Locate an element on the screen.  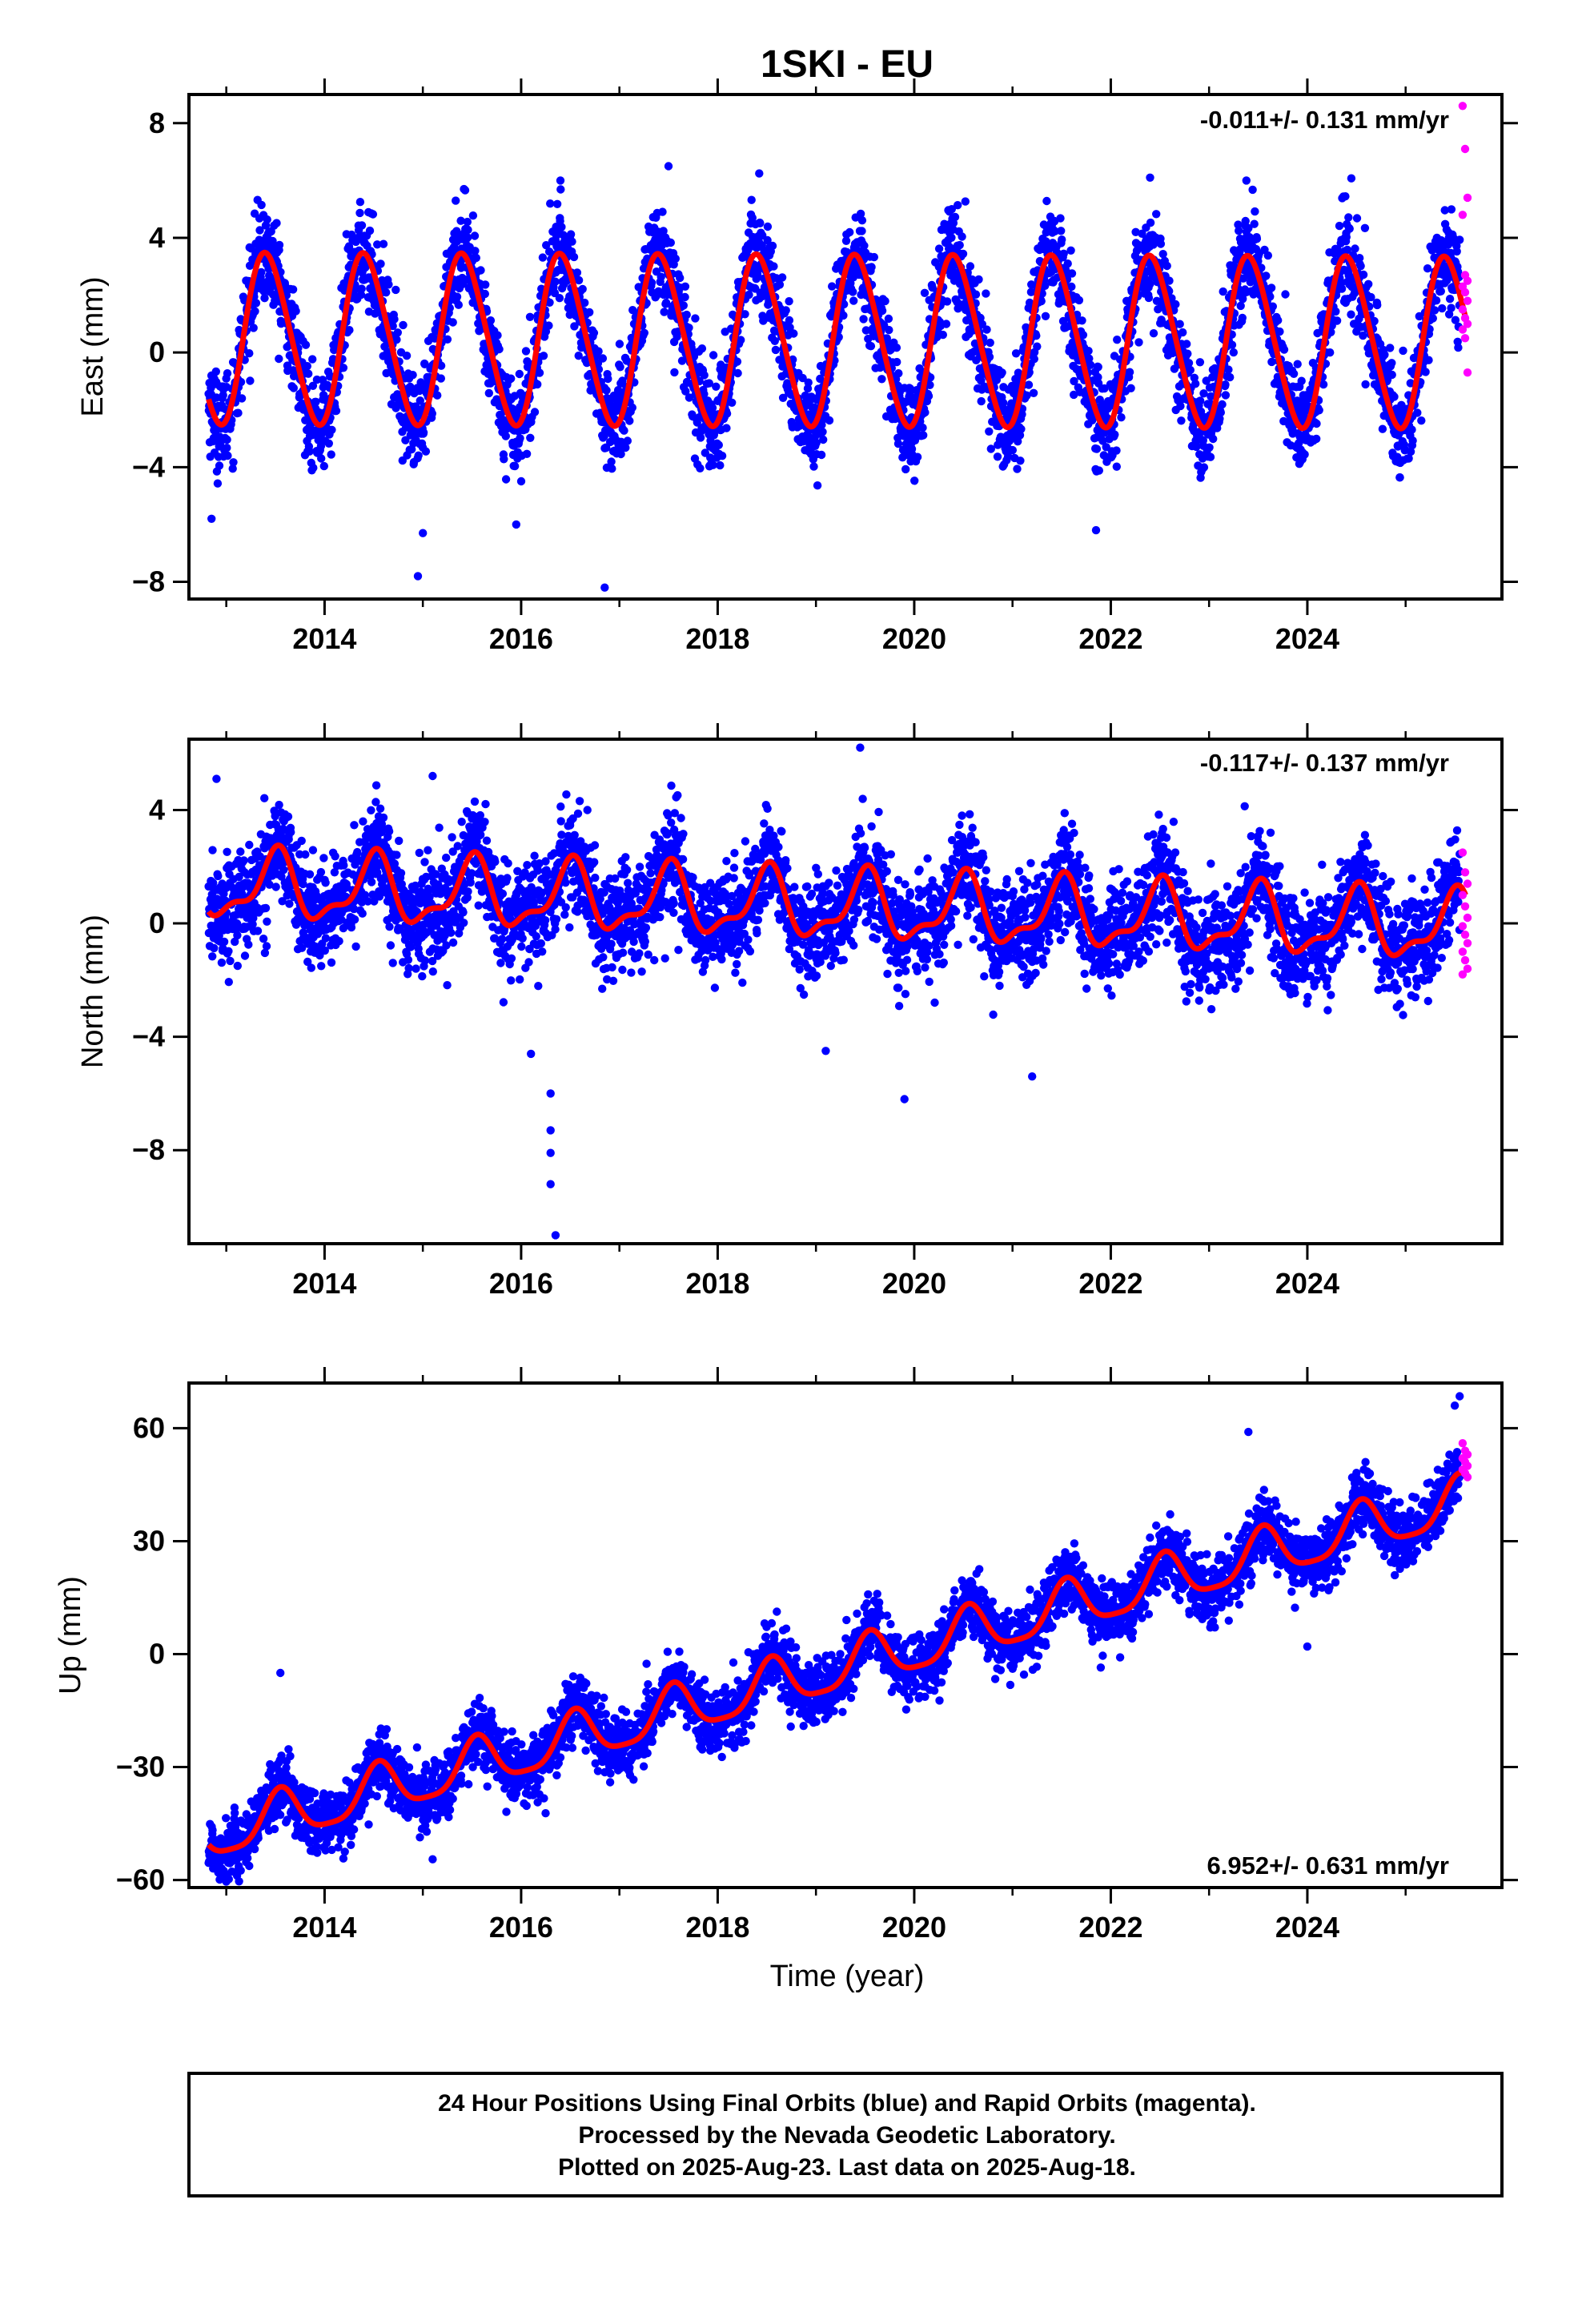
east-y-tick-label: −8 is located at coordinates (148, 581).